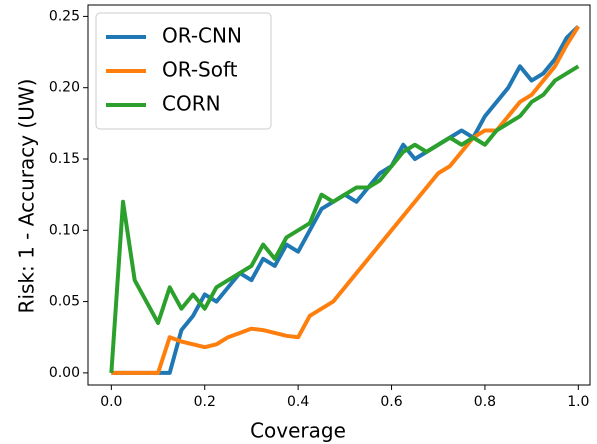 The height and width of the screenshot is (444, 597). Describe the element at coordinates (391, 402) in the screenshot. I see `x-tick-label: 0.6` at that location.